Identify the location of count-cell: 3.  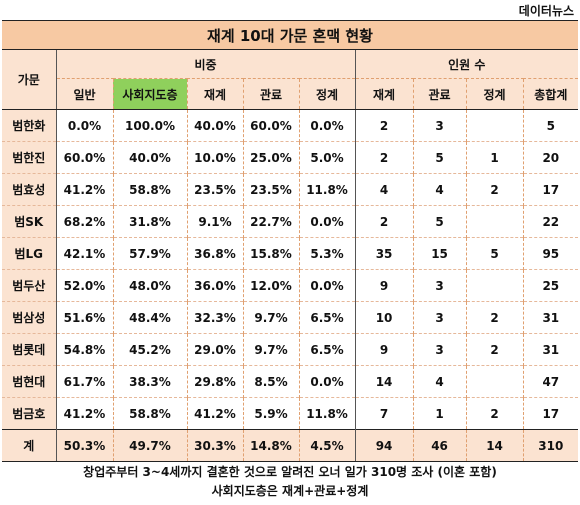
(440, 285).